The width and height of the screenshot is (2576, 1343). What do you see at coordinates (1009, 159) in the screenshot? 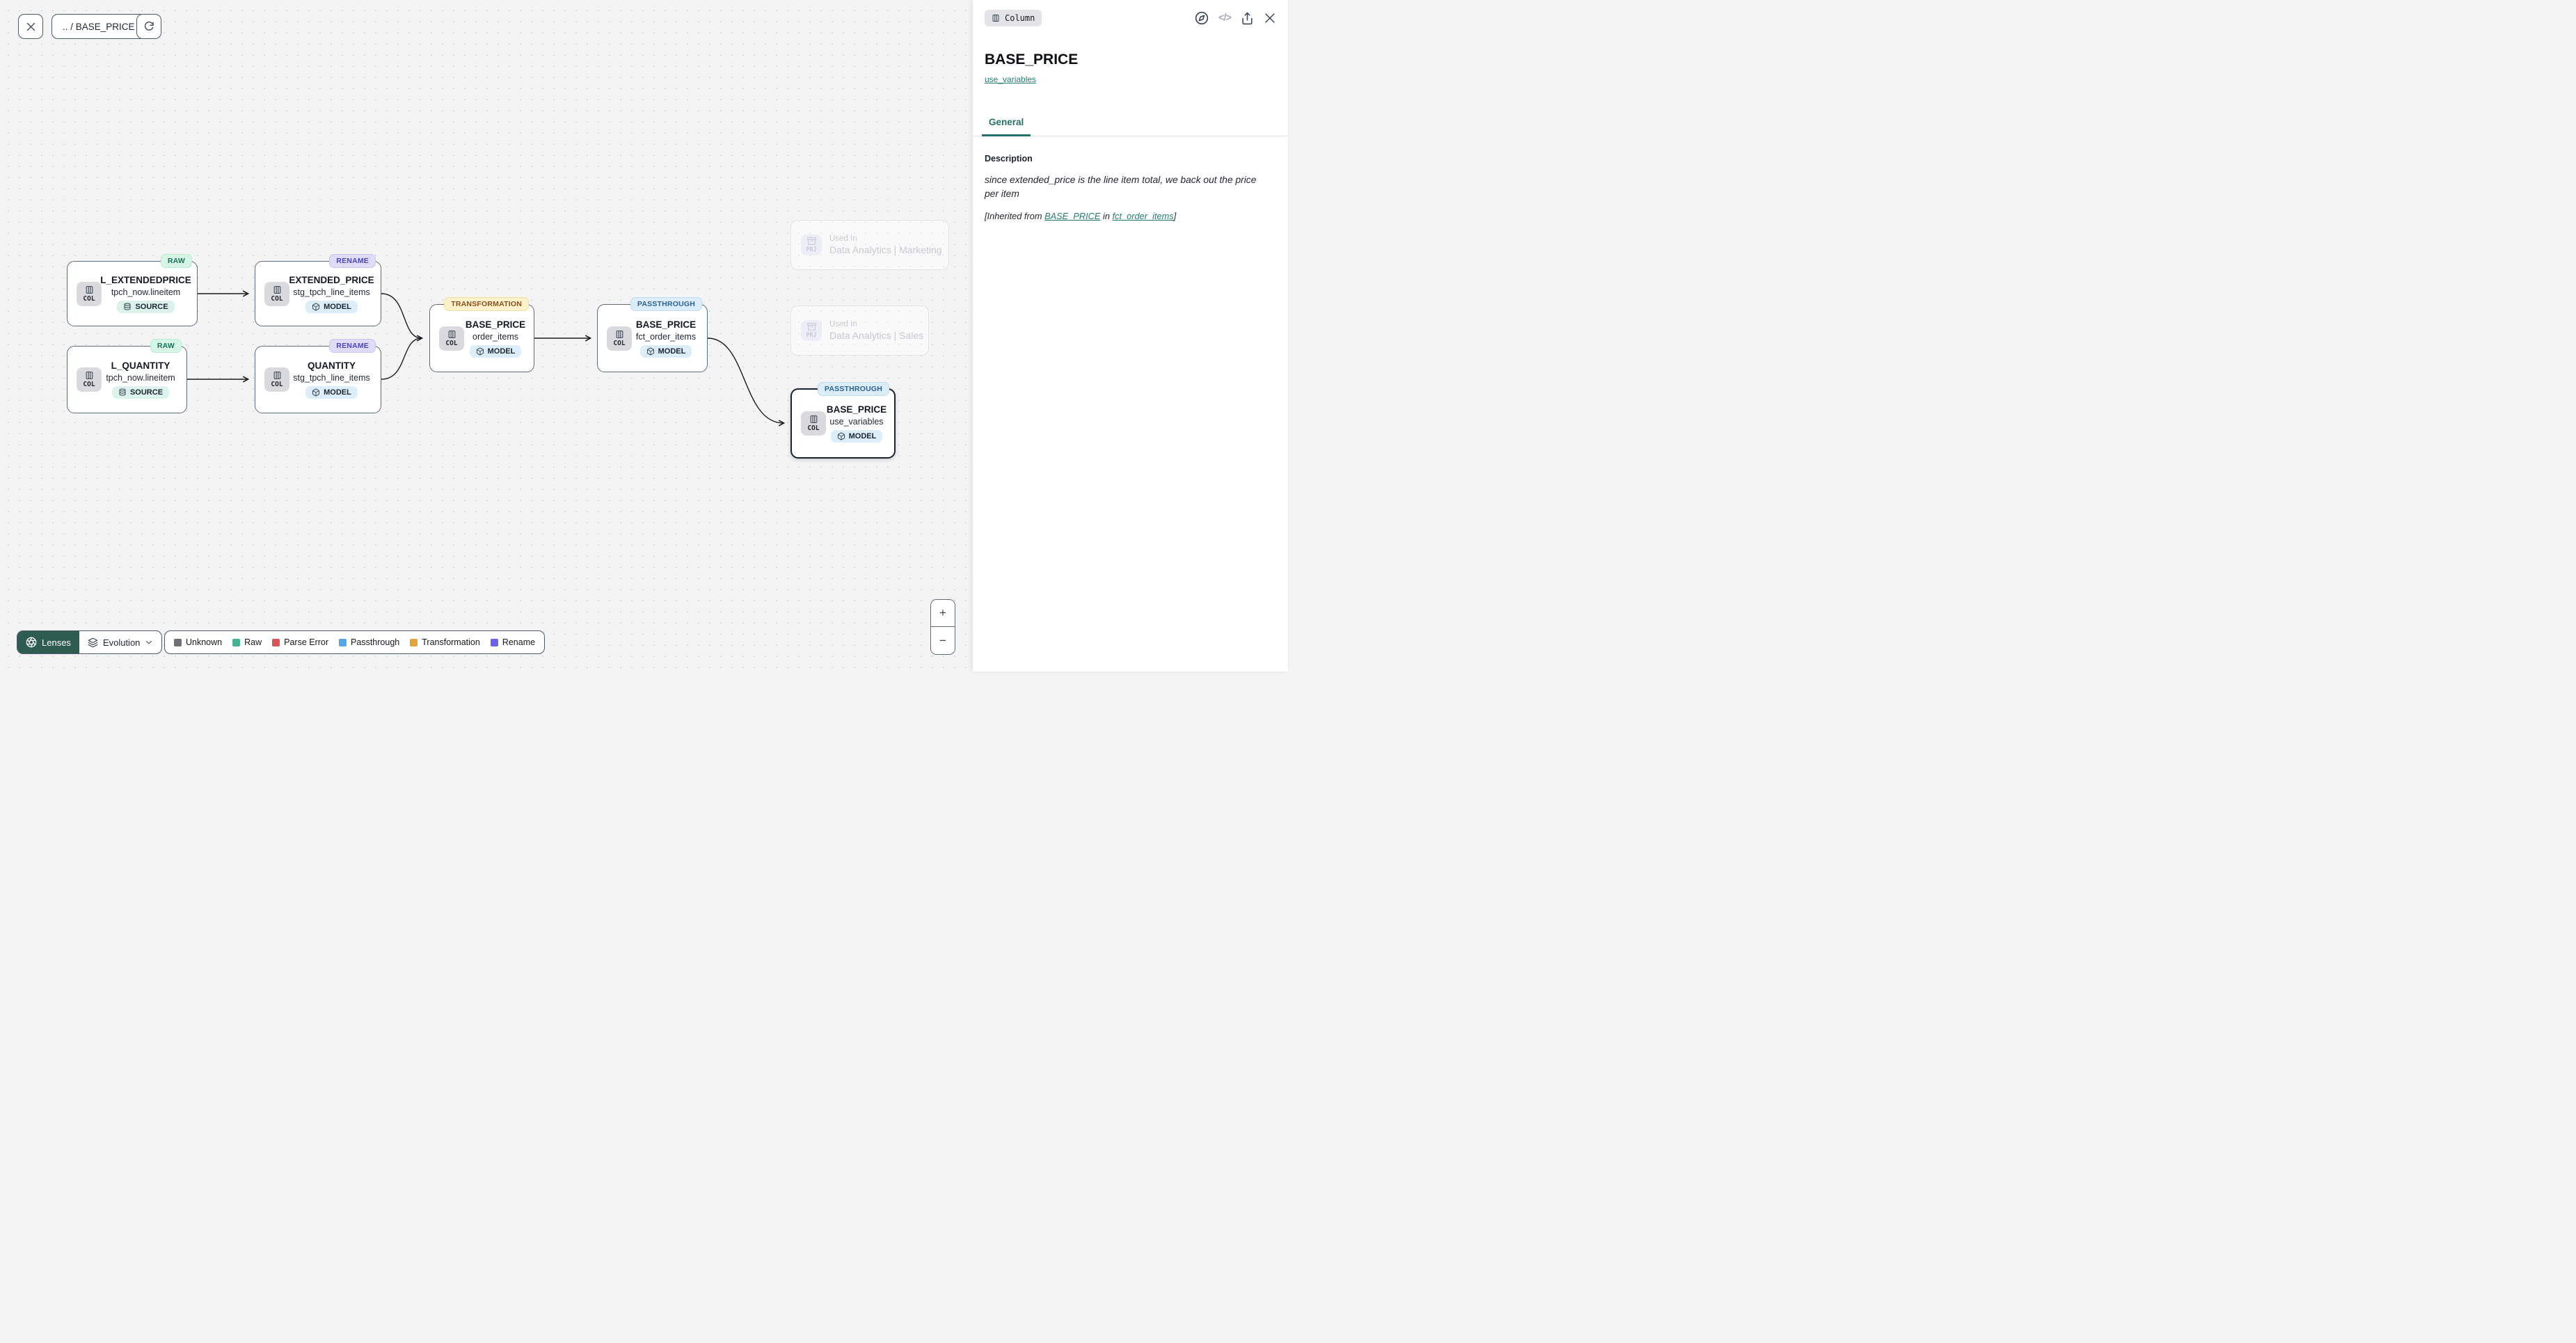
I see `description-label: Description` at bounding box center [1009, 159].